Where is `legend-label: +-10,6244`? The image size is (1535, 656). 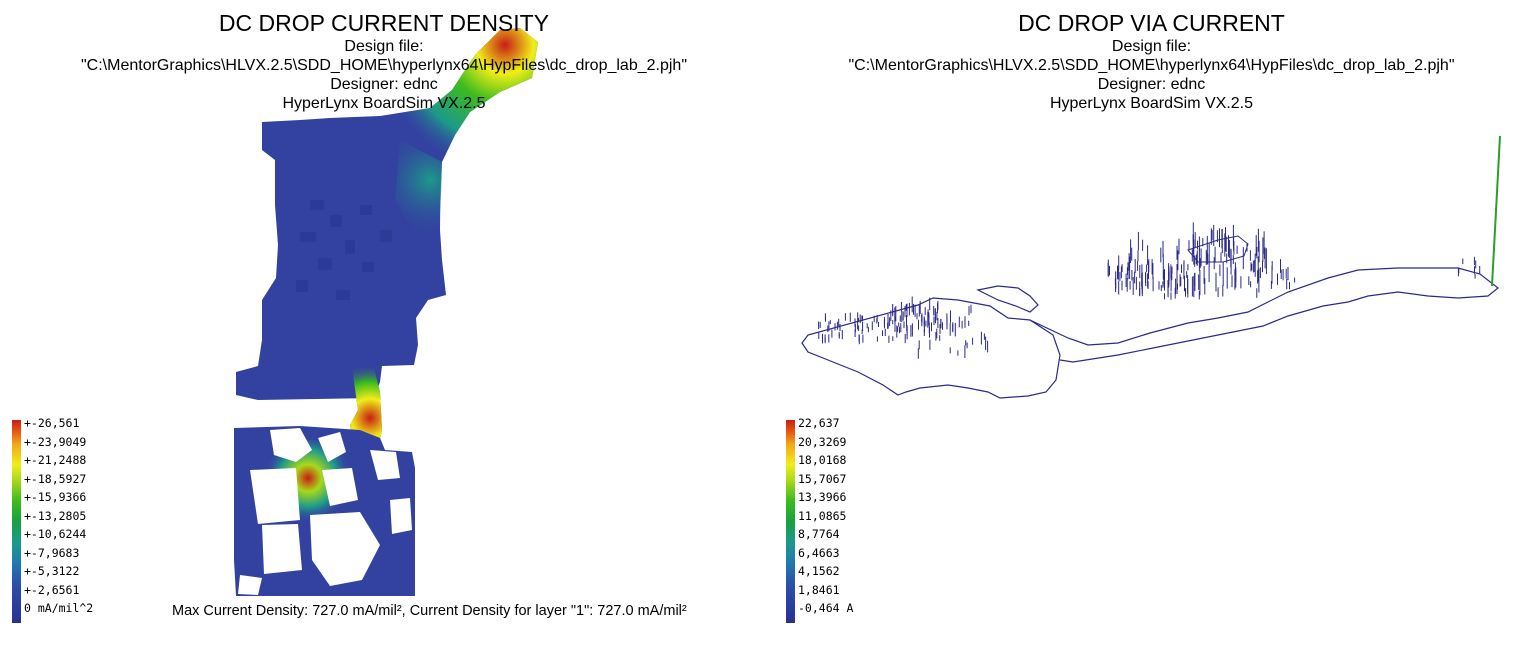 legend-label: +-10,6244 is located at coordinates (55, 534).